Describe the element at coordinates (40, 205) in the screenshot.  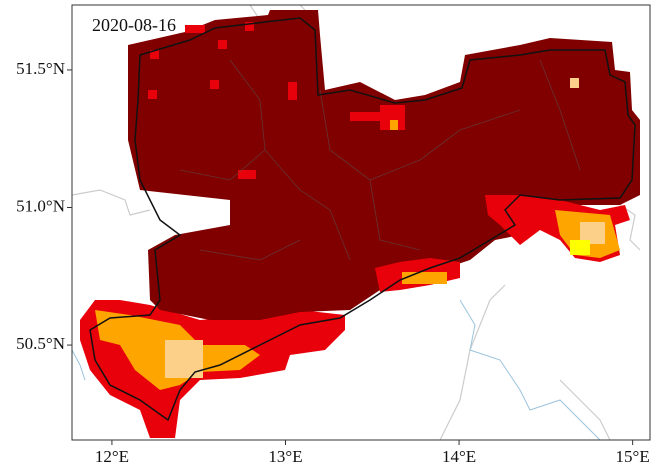
I see `y-tick-label: 51.0°N` at that location.